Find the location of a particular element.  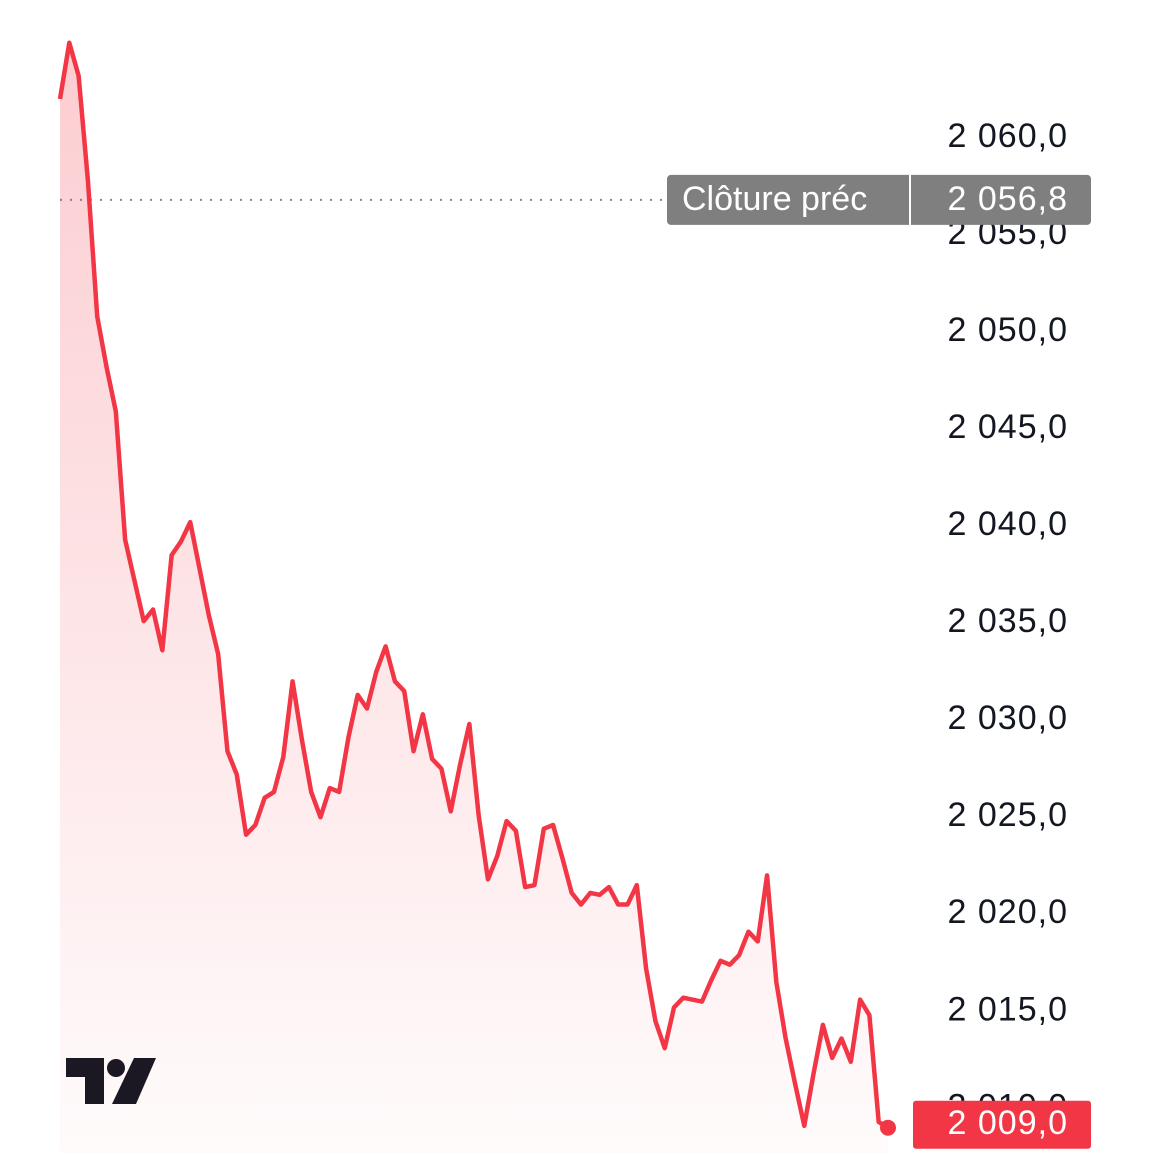

y-tick-label: 2 060,0 is located at coordinates (1008, 136).